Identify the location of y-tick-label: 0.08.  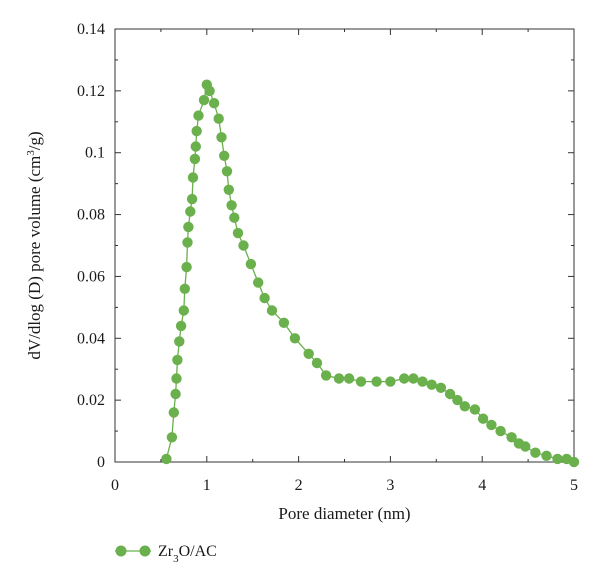
(91, 215).